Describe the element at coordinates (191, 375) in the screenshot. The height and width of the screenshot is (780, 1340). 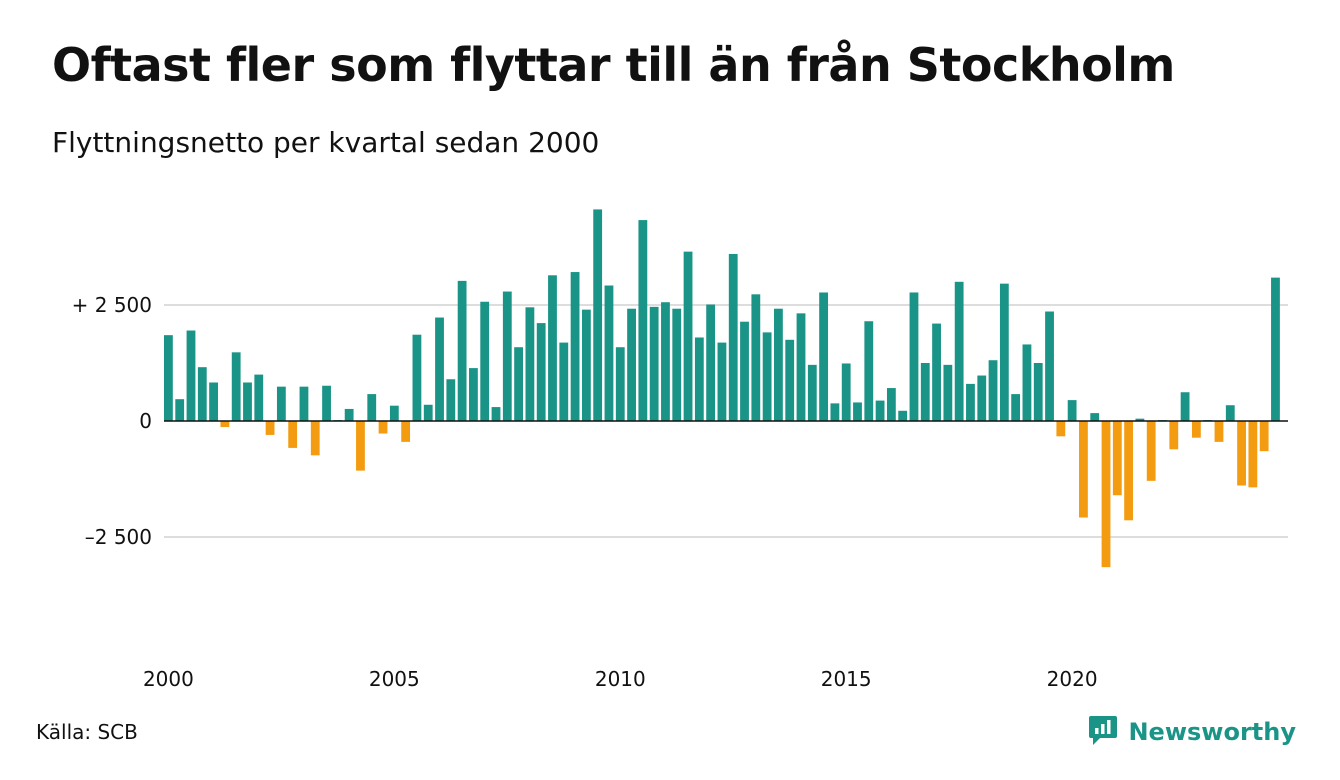
I see `bar-2000-q3` at that location.